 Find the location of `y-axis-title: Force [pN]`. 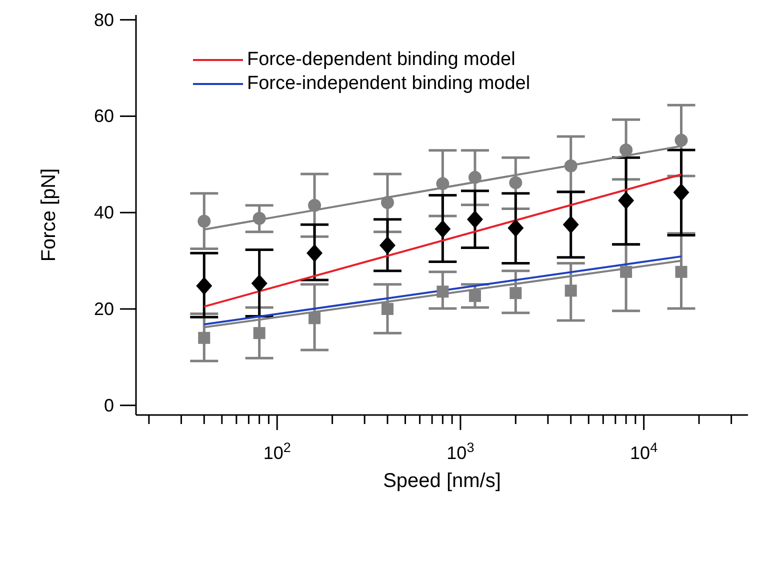

y-axis-title: Force [pN] is located at coordinates (49, 215).